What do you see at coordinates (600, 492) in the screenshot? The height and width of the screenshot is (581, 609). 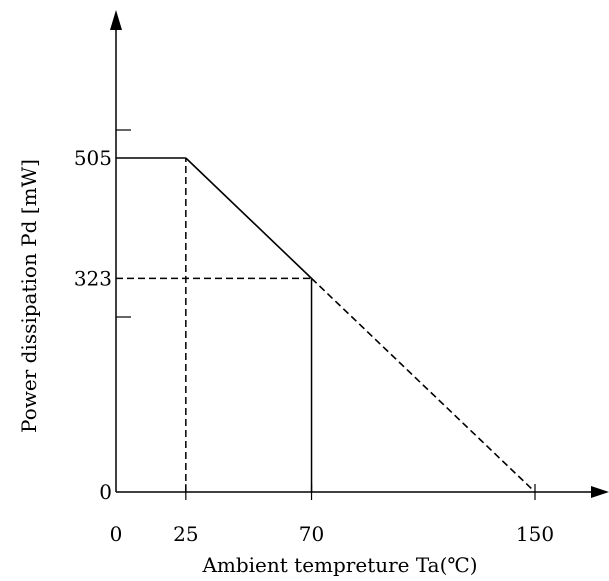 I see `x-axis-arrow` at bounding box center [600, 492].